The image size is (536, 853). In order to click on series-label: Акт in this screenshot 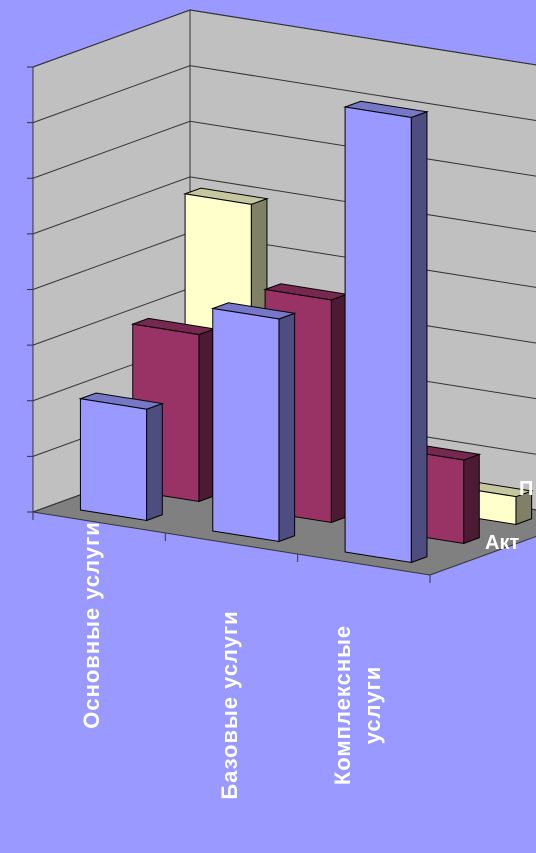, I will do `click(502, 543)`.